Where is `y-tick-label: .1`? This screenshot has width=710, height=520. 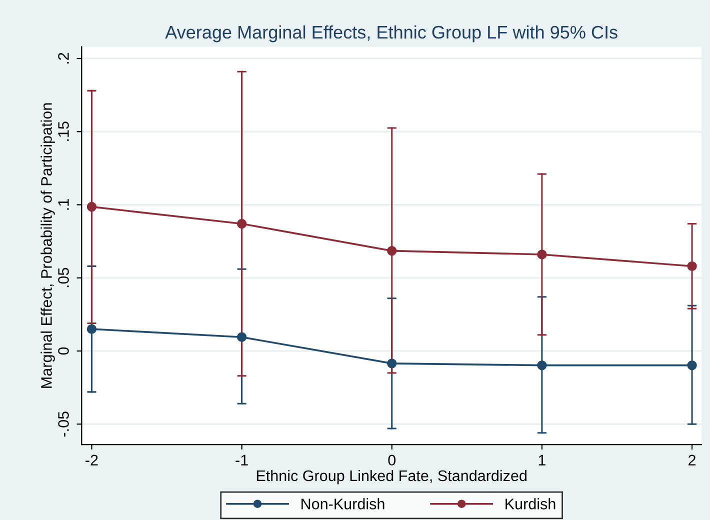
y-tick-label: .1 is located at coordinates (63, 204).